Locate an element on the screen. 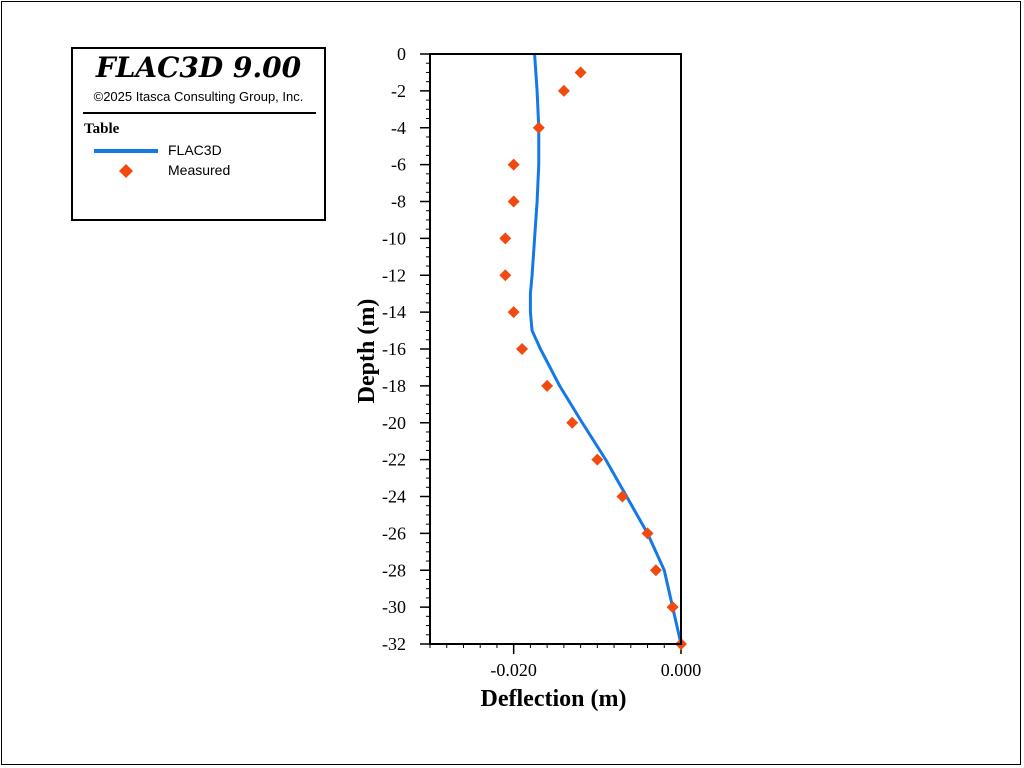 This screenshot has width=1024, height=768. legend-divider is located at coordinates (199, 113).